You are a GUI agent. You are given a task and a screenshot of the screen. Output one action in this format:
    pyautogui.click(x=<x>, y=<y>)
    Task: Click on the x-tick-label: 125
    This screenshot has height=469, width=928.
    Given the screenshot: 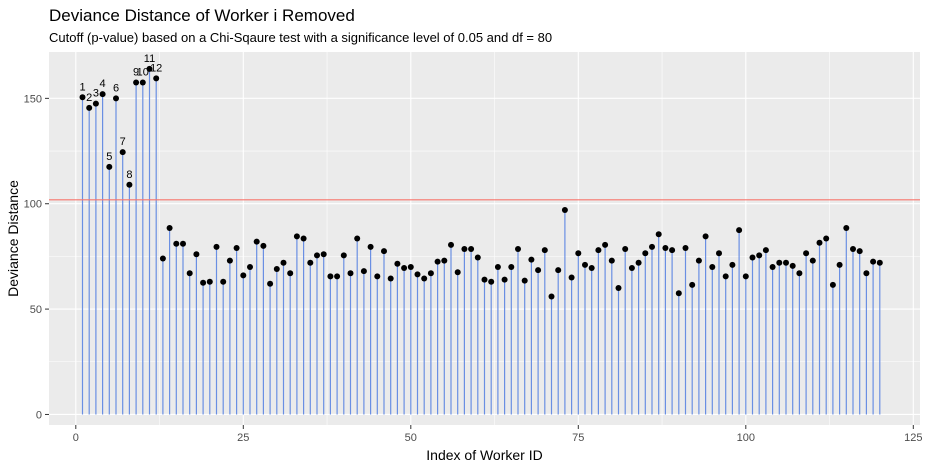 What is the action you would take?
    pyautogui.click(x=913, y=438)
    